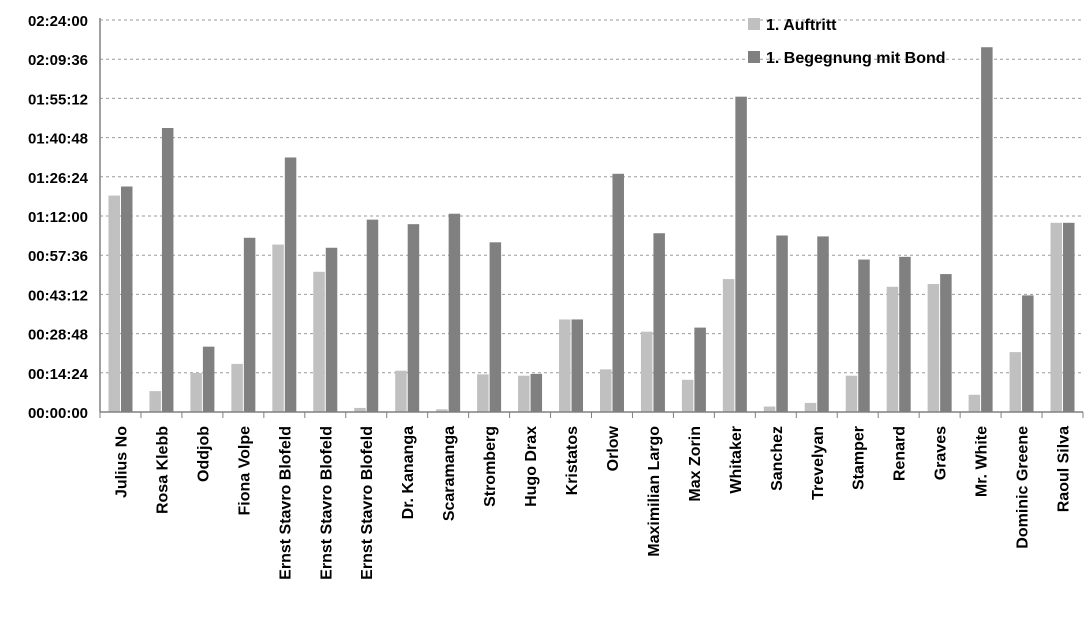 Image resolution: width=1092 pixels, height=634 pixels. What do you see at coordinates (736, 460) in the screenshot?
I see `x-tick-label: Whitaker` at bounding box center [736, 460].